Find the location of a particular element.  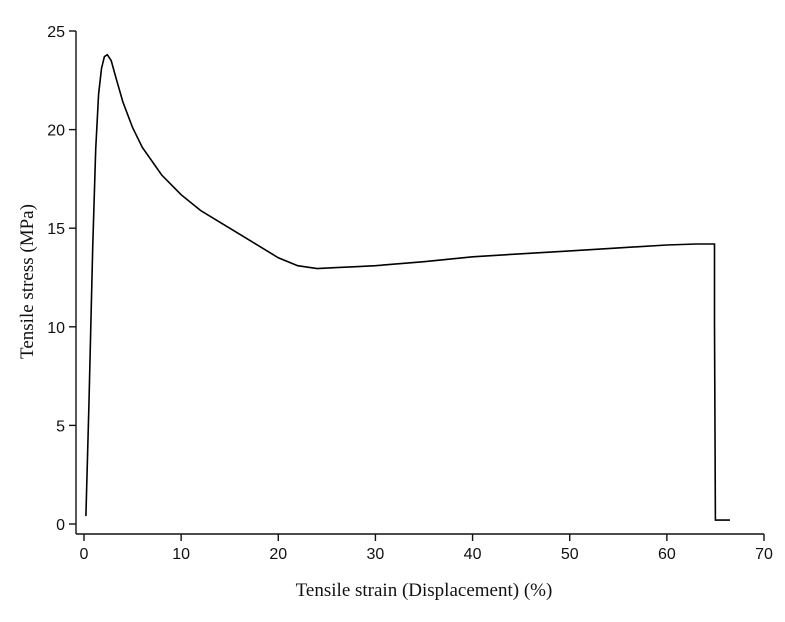

x-tick-label: 30 is located at coordinates (376, 554).